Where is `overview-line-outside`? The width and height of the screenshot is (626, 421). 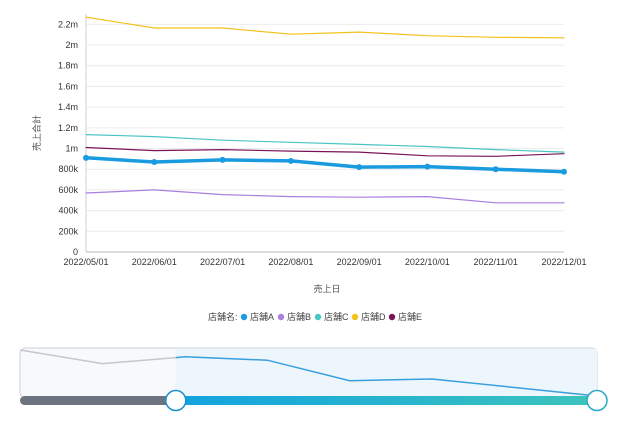 overview-line-outside is located at coordinates (97, 357).